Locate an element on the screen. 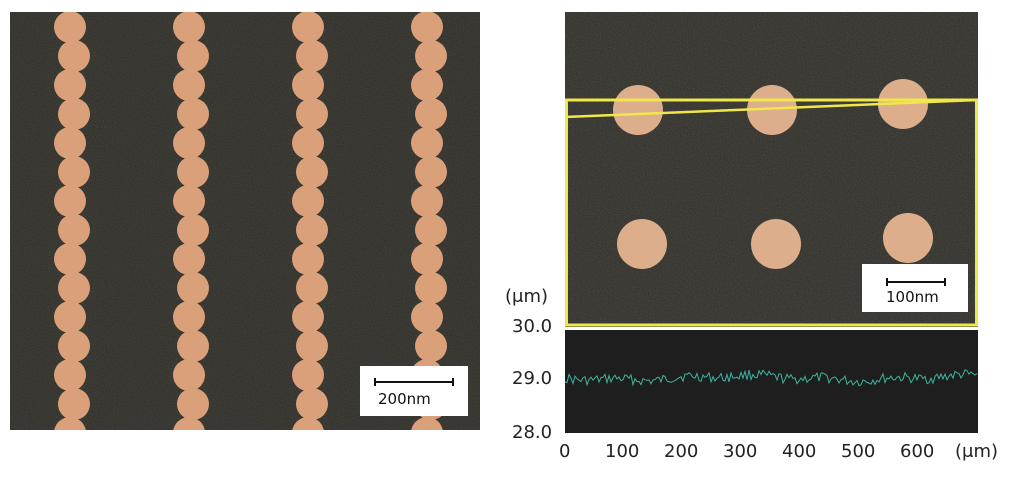 The width and height of the screenshot is (1019, 480). profile-trace is located at coordinates (771, 378).